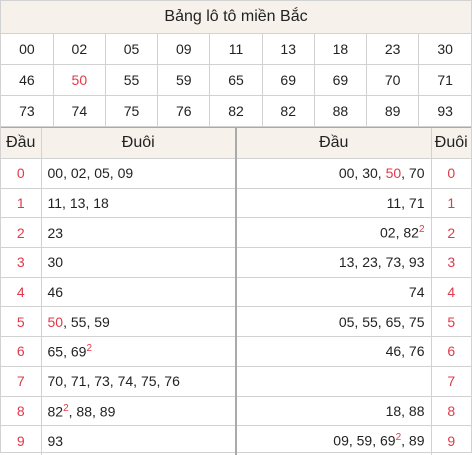  What do you see at coordinates (132, 49) in the screenshot?
I see `grid-cell: 05` at bounding box center [132, 49].